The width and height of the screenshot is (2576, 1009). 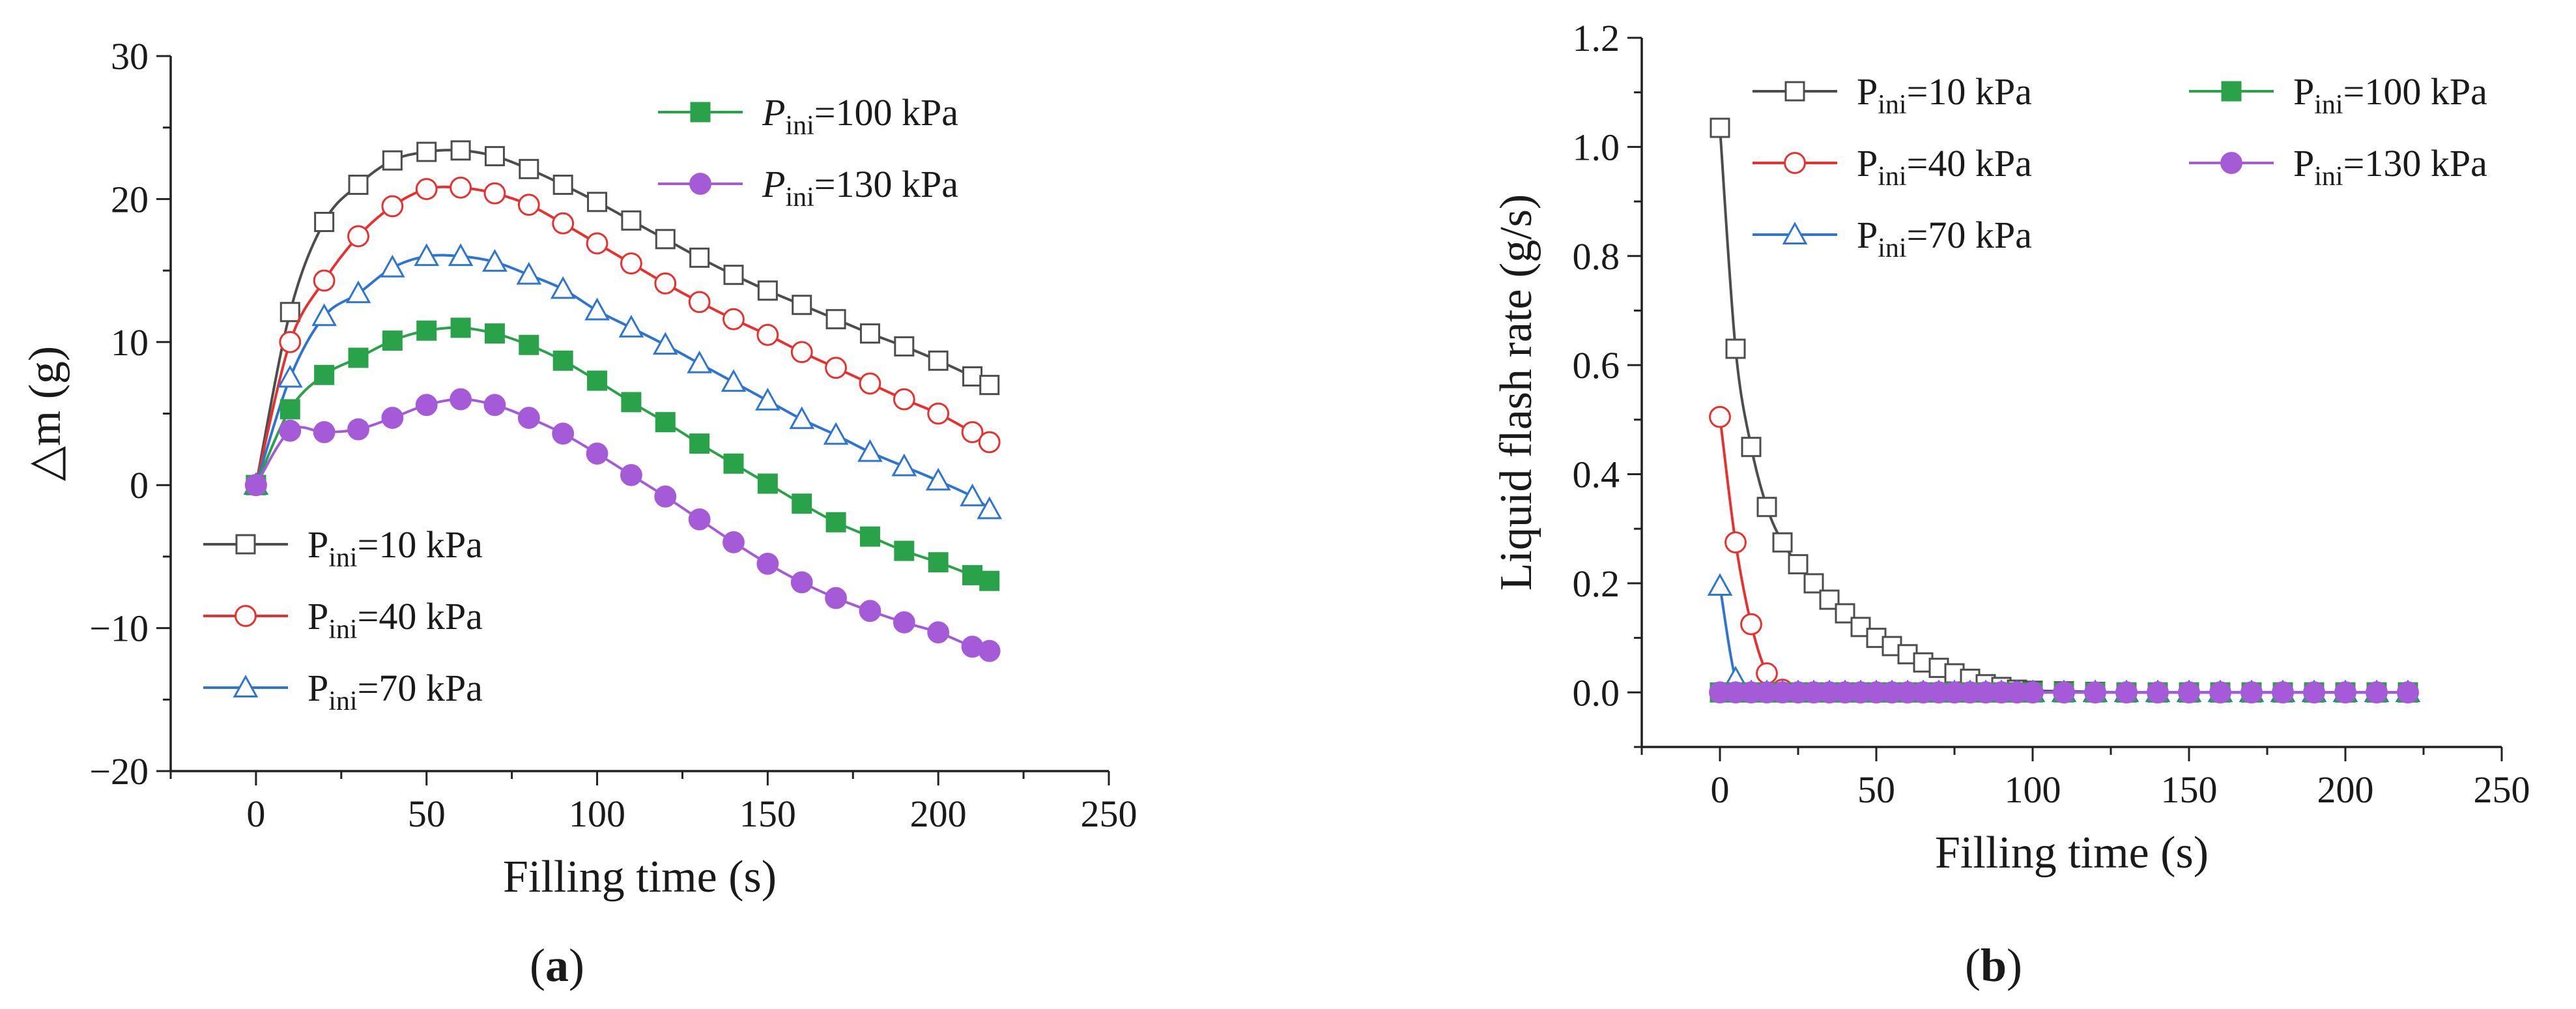 What do you see at coordinates (640, 877) in the screenshot?
I see `x-axis-label: Filling time (s)` at bounding box center [640, 877].